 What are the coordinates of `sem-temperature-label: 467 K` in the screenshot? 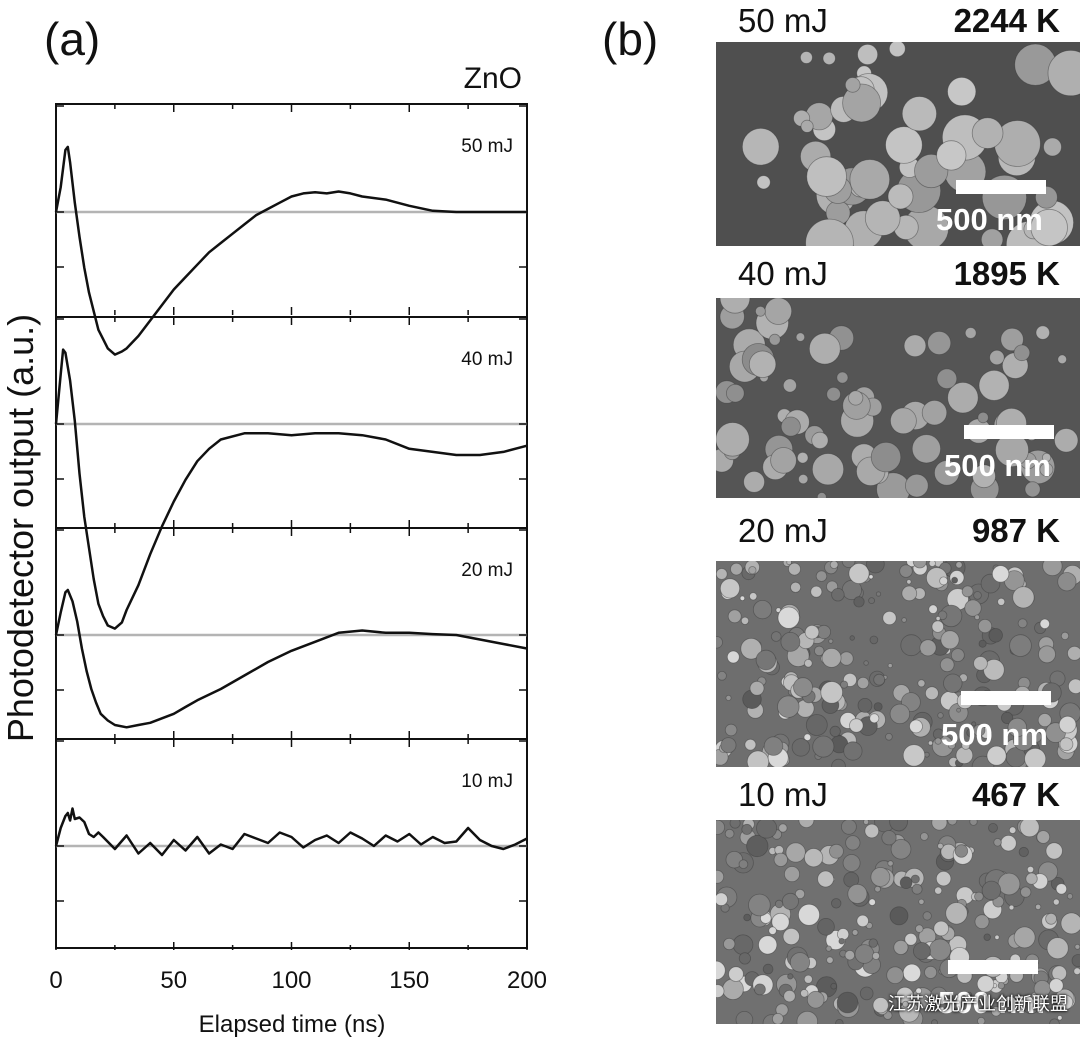 It's located at (1015, 794).